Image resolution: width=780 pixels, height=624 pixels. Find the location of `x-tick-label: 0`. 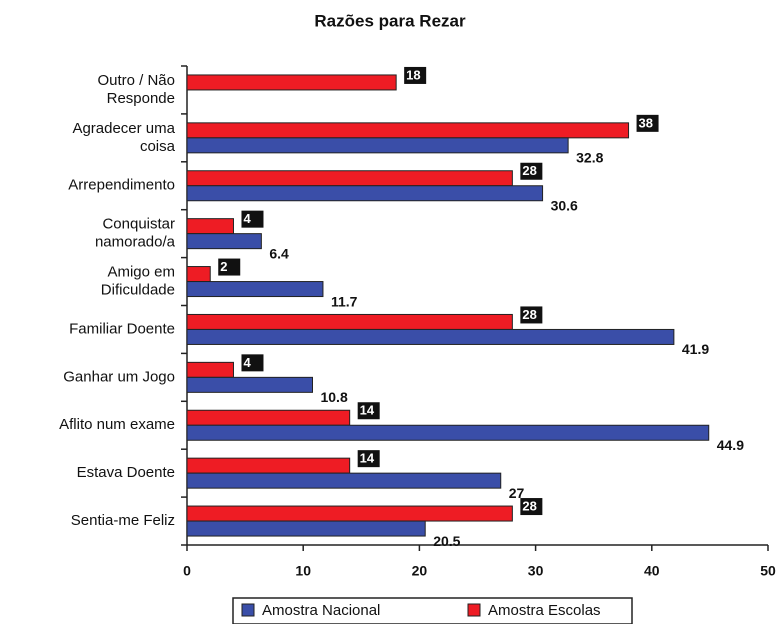

x-tick-label: 0 is located at coordinates (187, 571).